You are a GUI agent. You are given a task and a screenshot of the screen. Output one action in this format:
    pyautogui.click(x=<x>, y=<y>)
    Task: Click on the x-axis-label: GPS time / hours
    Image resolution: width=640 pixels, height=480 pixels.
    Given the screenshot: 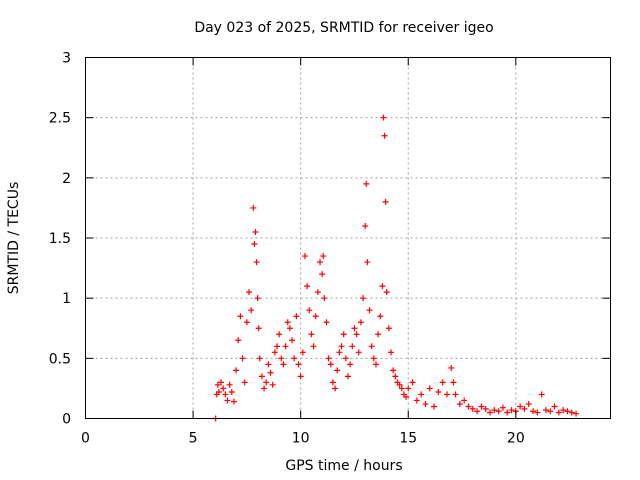 What is the action you would take?
    pyautogui.click(x=343, y=466)
    